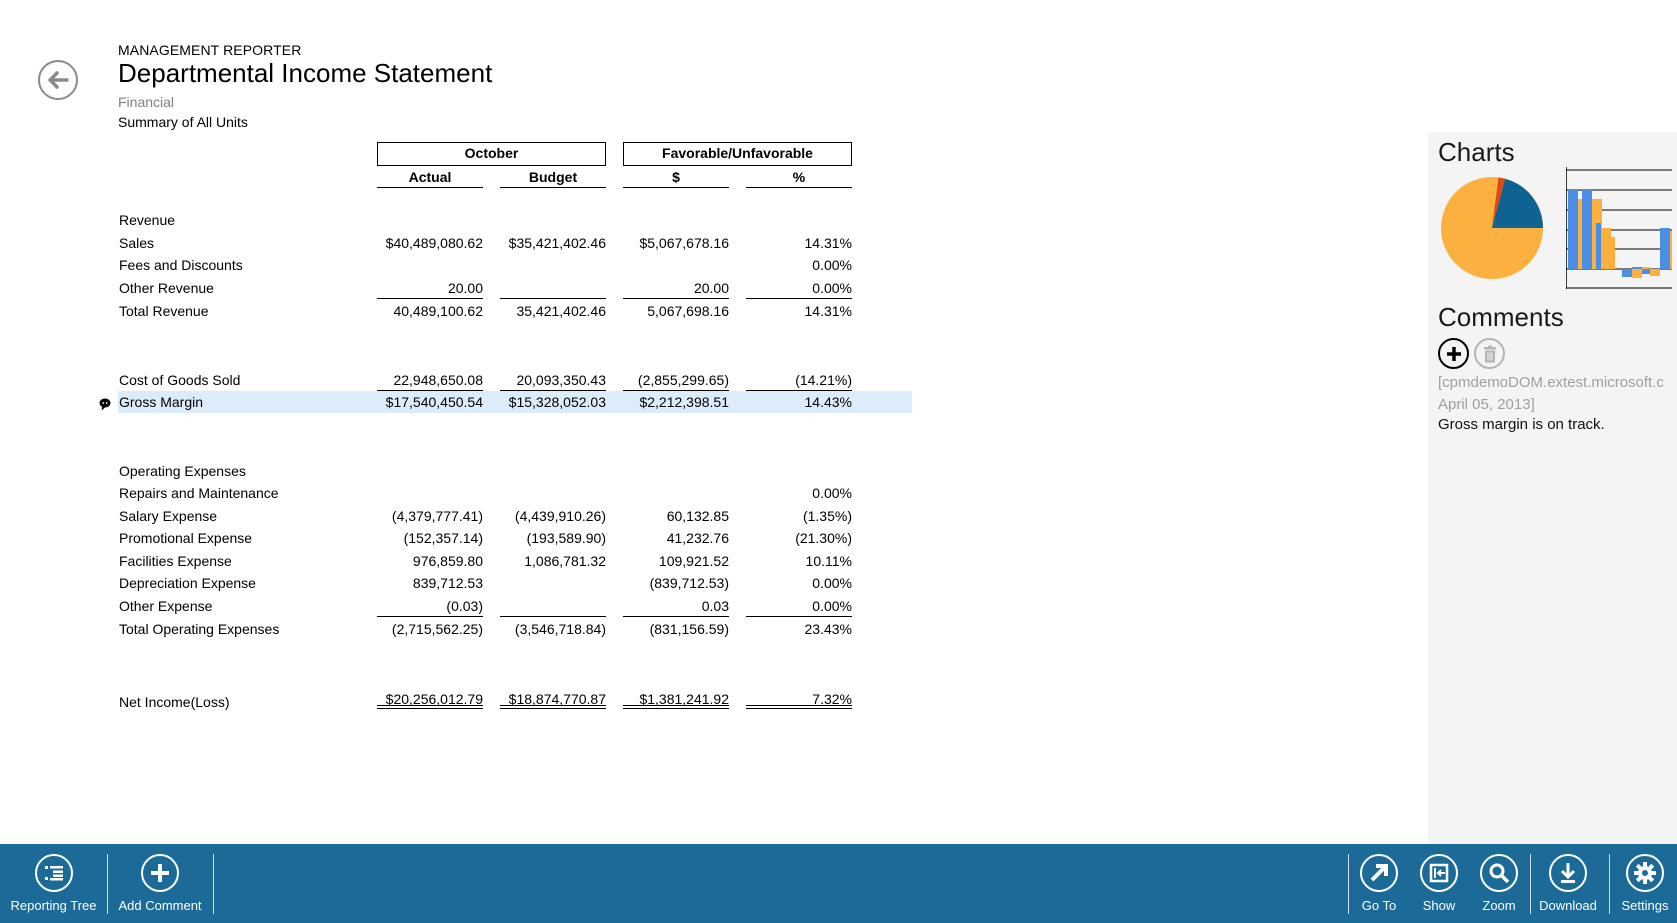  What do you see at coordinates (1568, 883) in the screenshot?
I see `download-button: Download` at bounding box center [1568, 883].